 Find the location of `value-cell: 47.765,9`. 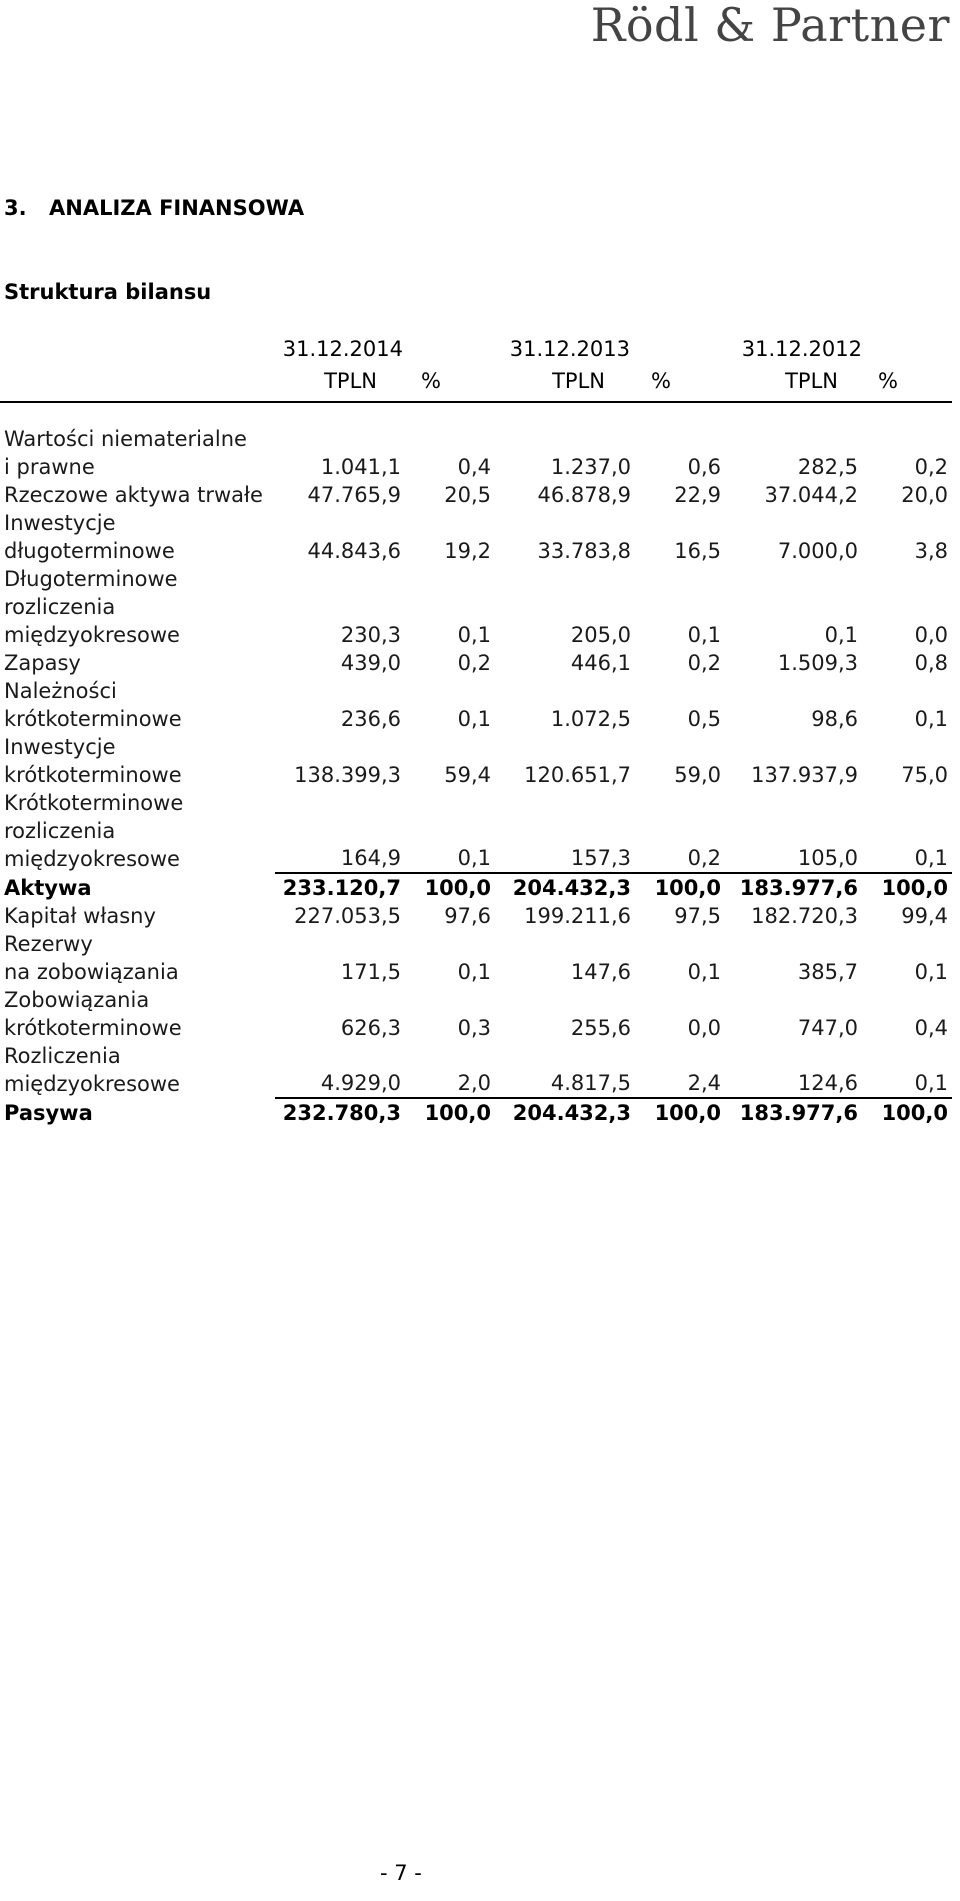

value-cell: 47.765,9 is located at coordinates (354, 495).